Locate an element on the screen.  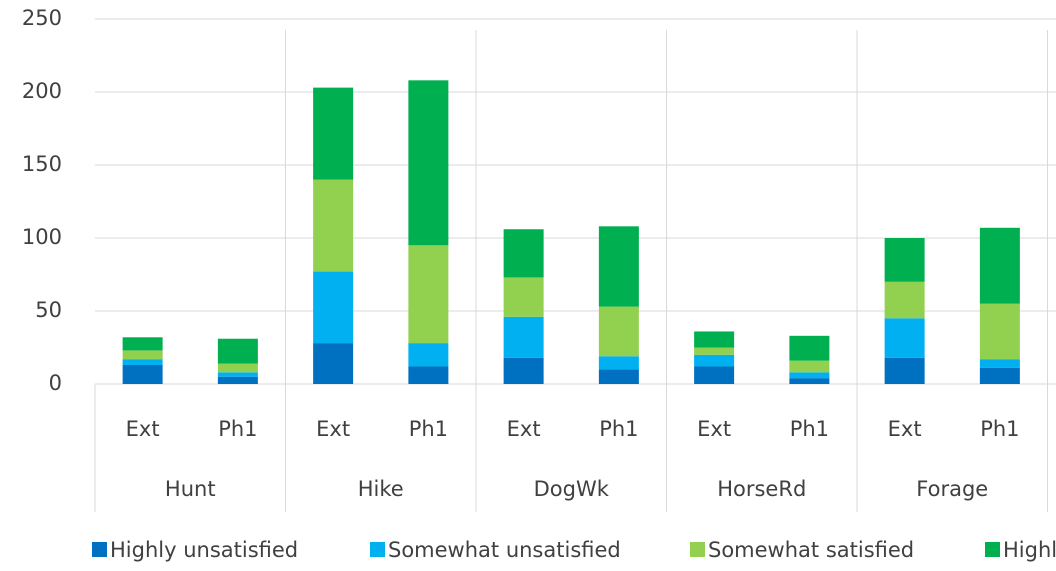
group-label: Hike is located at coordinates (381, 489).